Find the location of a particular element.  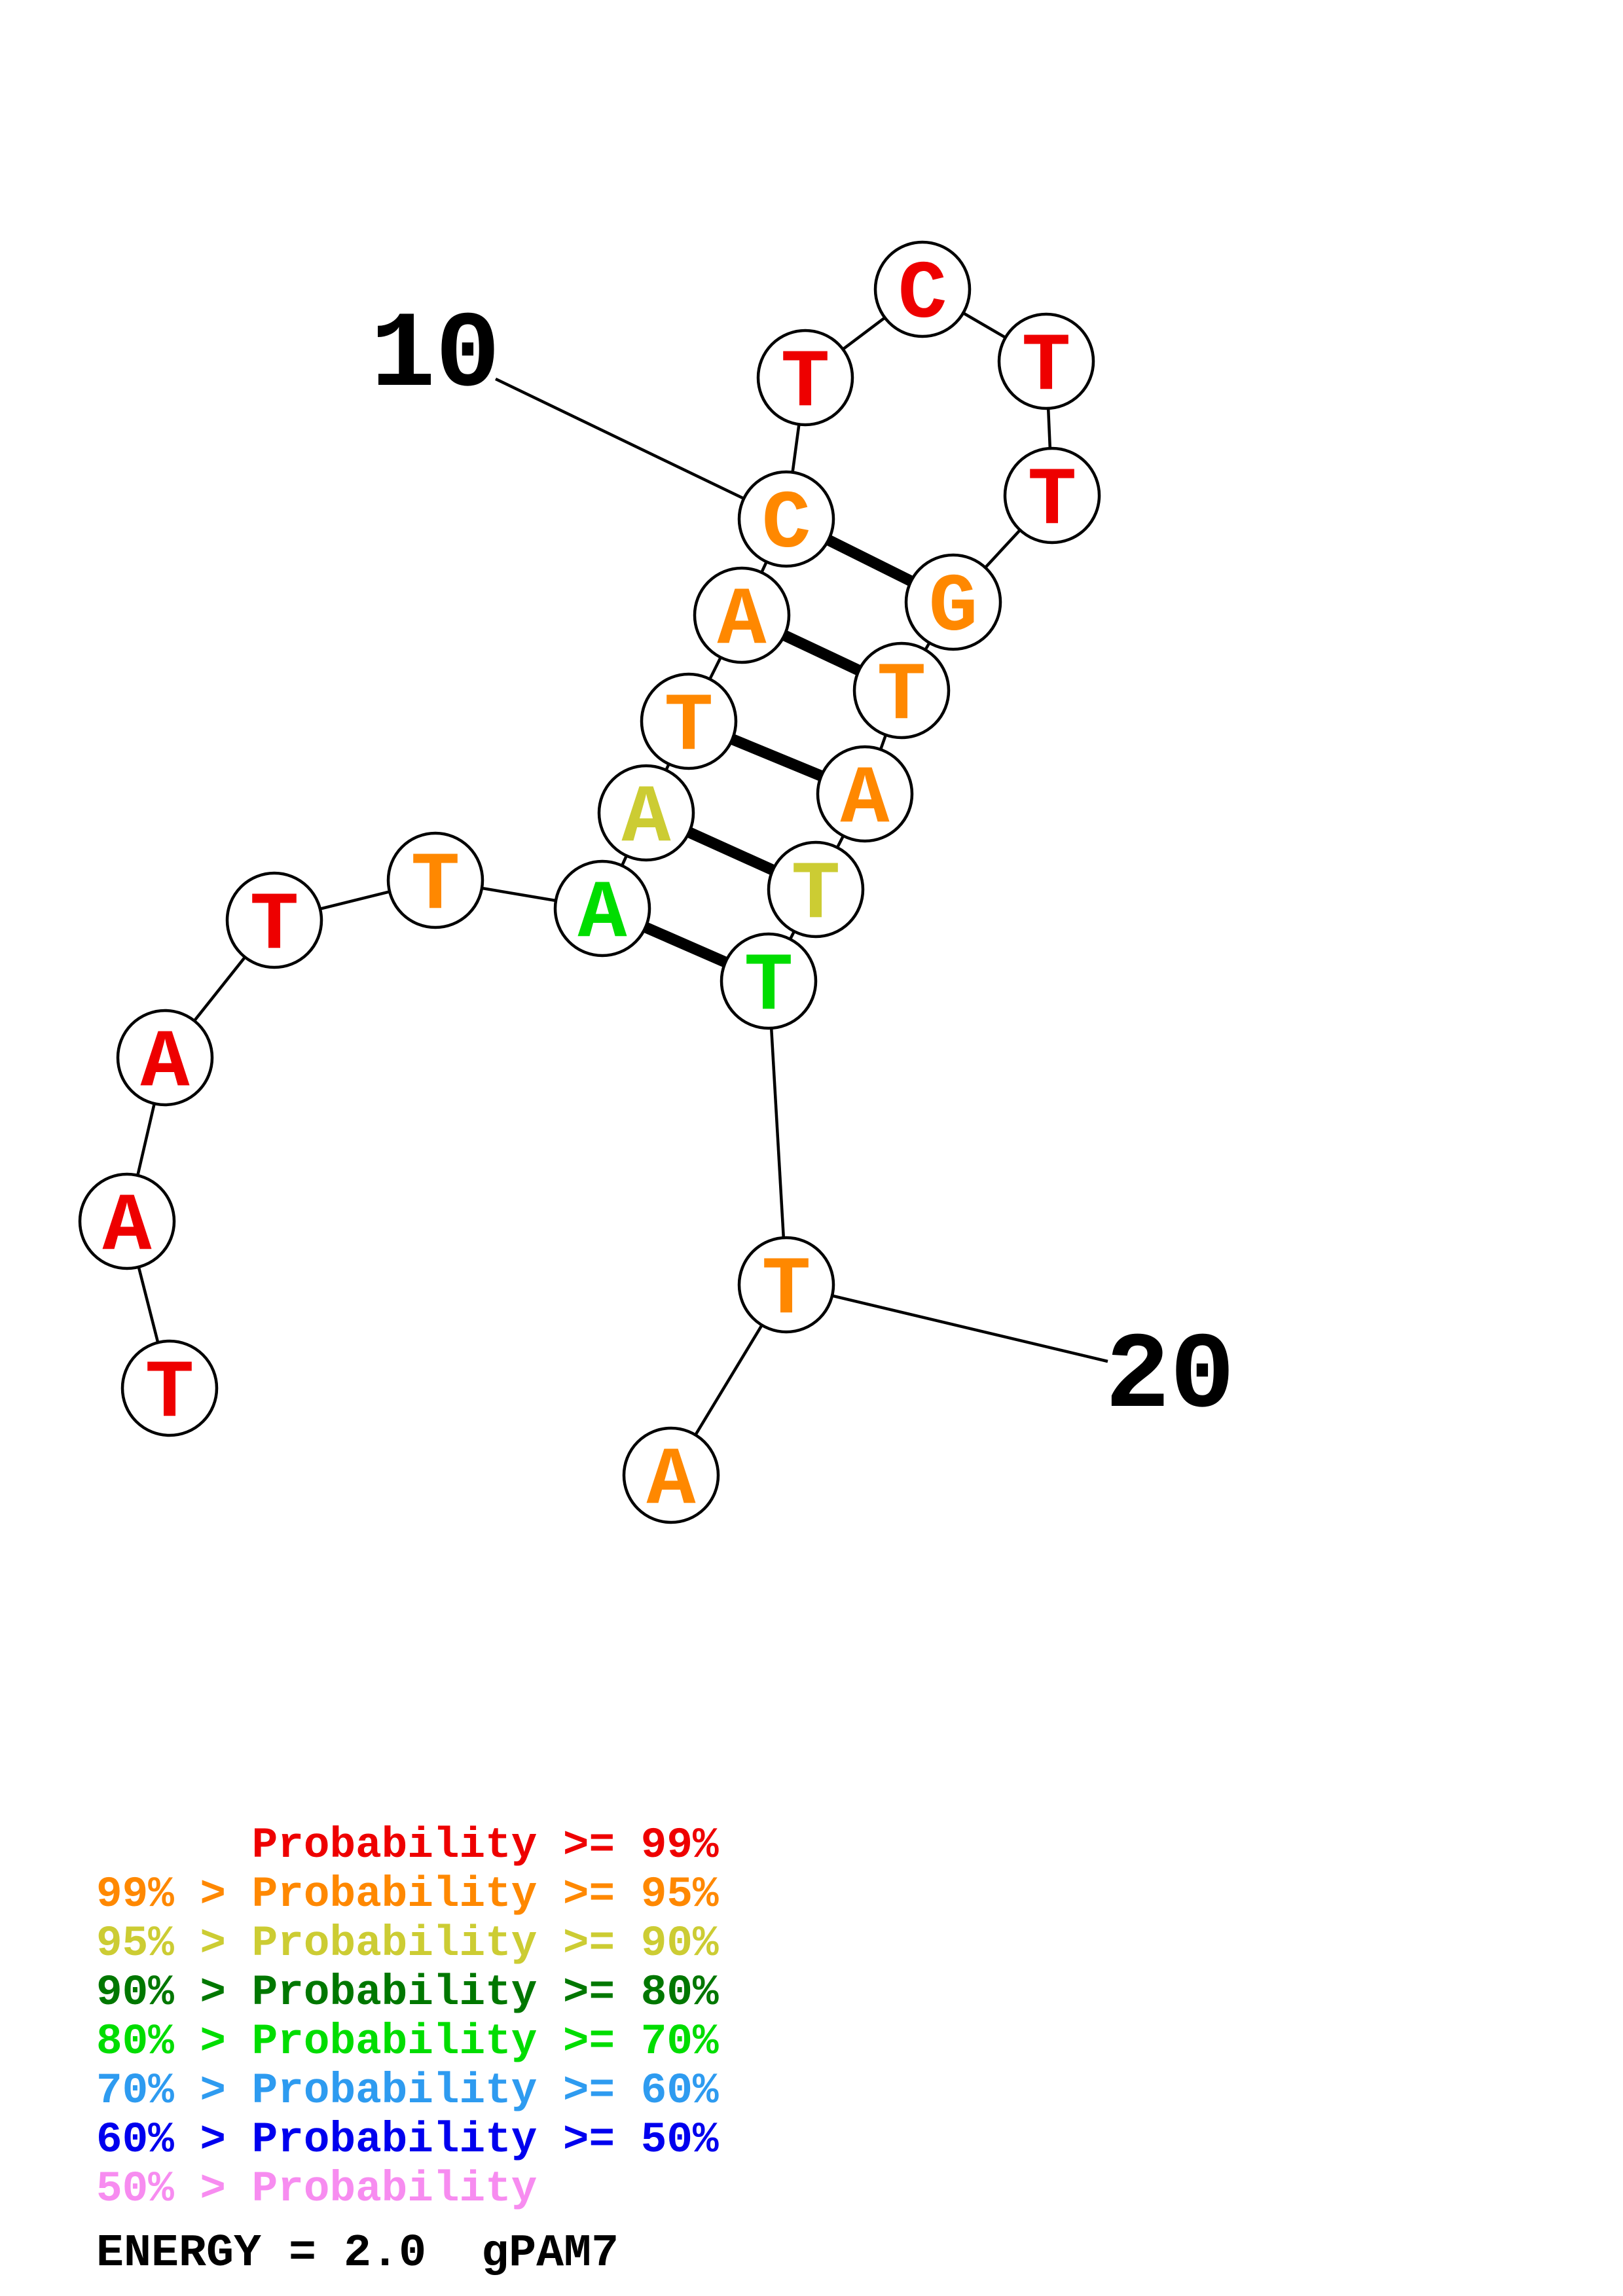

energy-label: ENERGY = 2.0 gPAM7 is located at coordinates (357, 2254).